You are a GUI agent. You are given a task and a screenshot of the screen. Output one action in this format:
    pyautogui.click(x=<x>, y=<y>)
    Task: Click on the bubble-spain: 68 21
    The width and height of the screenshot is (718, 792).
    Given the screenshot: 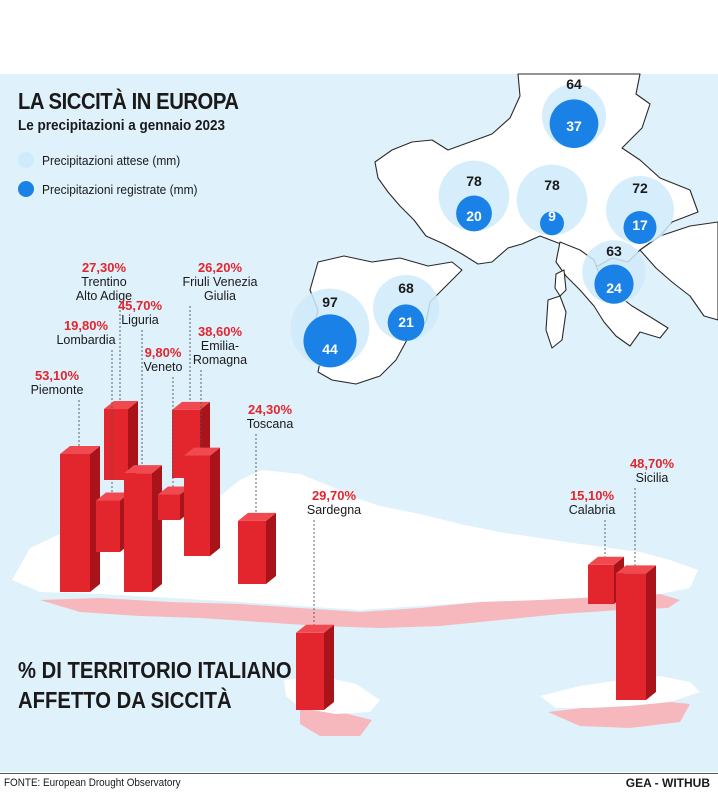 What is the action you would take?
    pyautogui.click(x=406, y=308)
    